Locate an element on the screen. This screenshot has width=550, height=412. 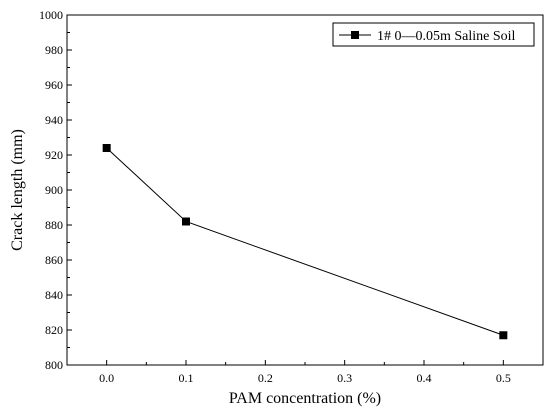
x-axis-title: PAM concentration (%) is located at coordinates (305, 398).